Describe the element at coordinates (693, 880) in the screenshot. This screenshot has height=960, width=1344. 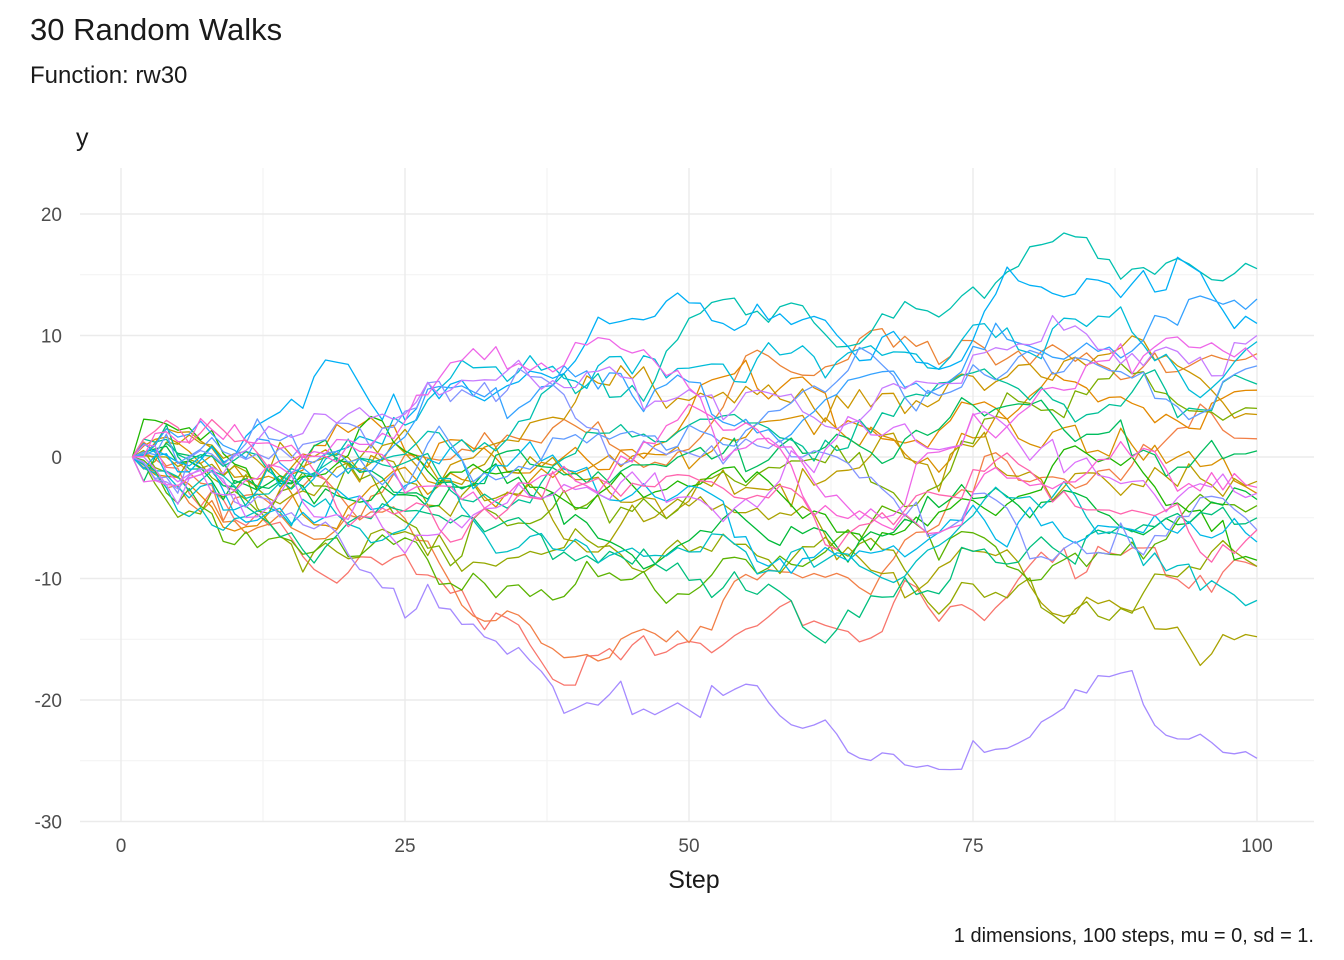
I see `x-axis-label: Step` at that location.